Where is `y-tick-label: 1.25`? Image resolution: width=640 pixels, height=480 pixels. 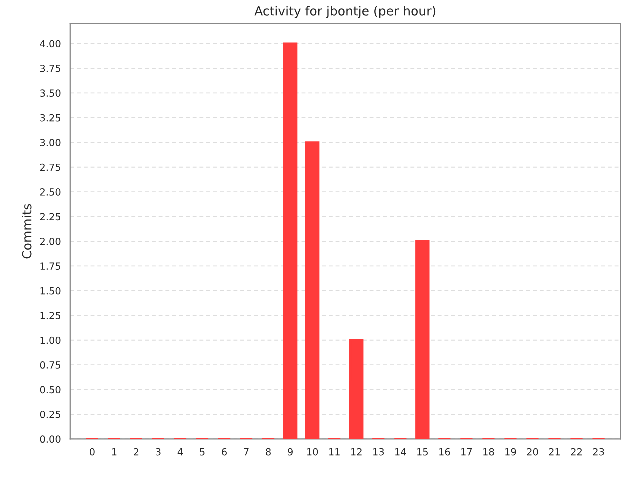
y-tick-label: 1.25 is located at coordinates (50, 316).